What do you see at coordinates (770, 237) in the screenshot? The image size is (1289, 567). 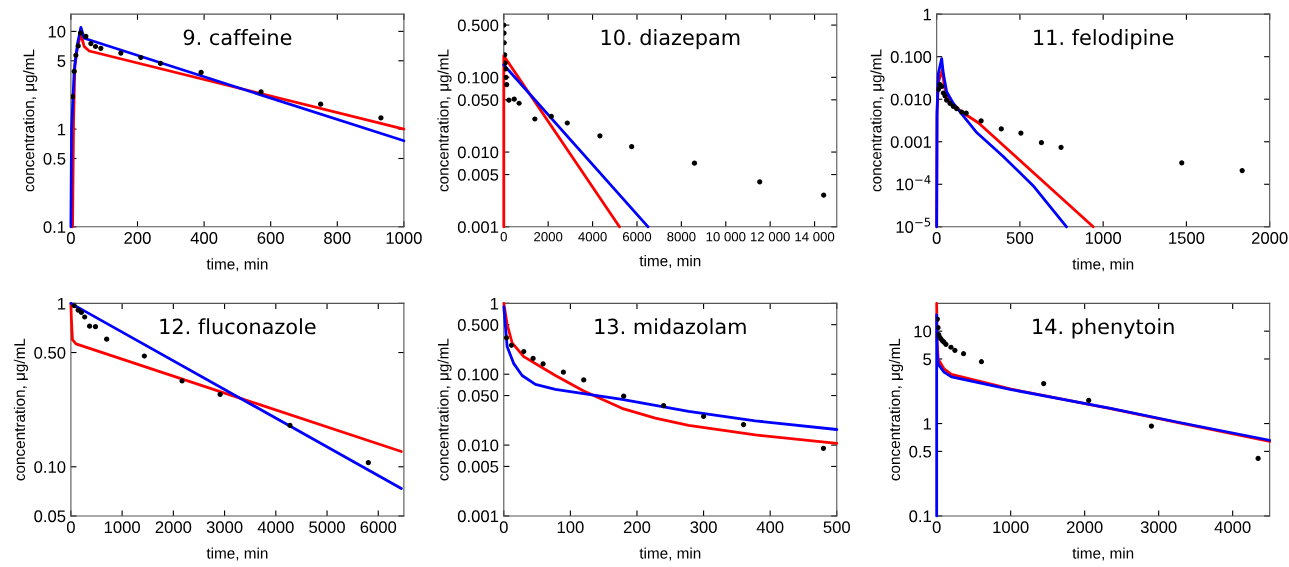 I see `x-tick-label: 12 000` at bounding box center [770, 237].